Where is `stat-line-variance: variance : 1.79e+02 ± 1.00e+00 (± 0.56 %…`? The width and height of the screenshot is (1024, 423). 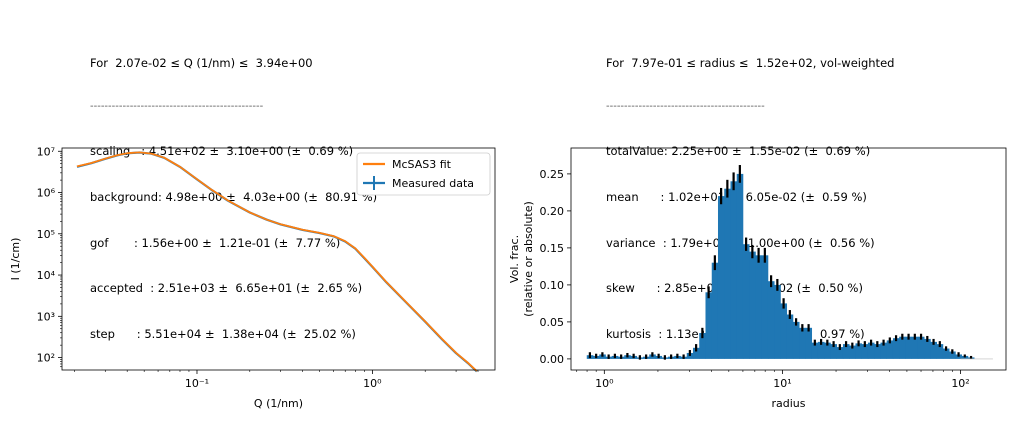 stat-line-variance: variance : 1.79e+02 ± 1.00e+00 (± 0.56 %… is located at coordinates (740, 242).